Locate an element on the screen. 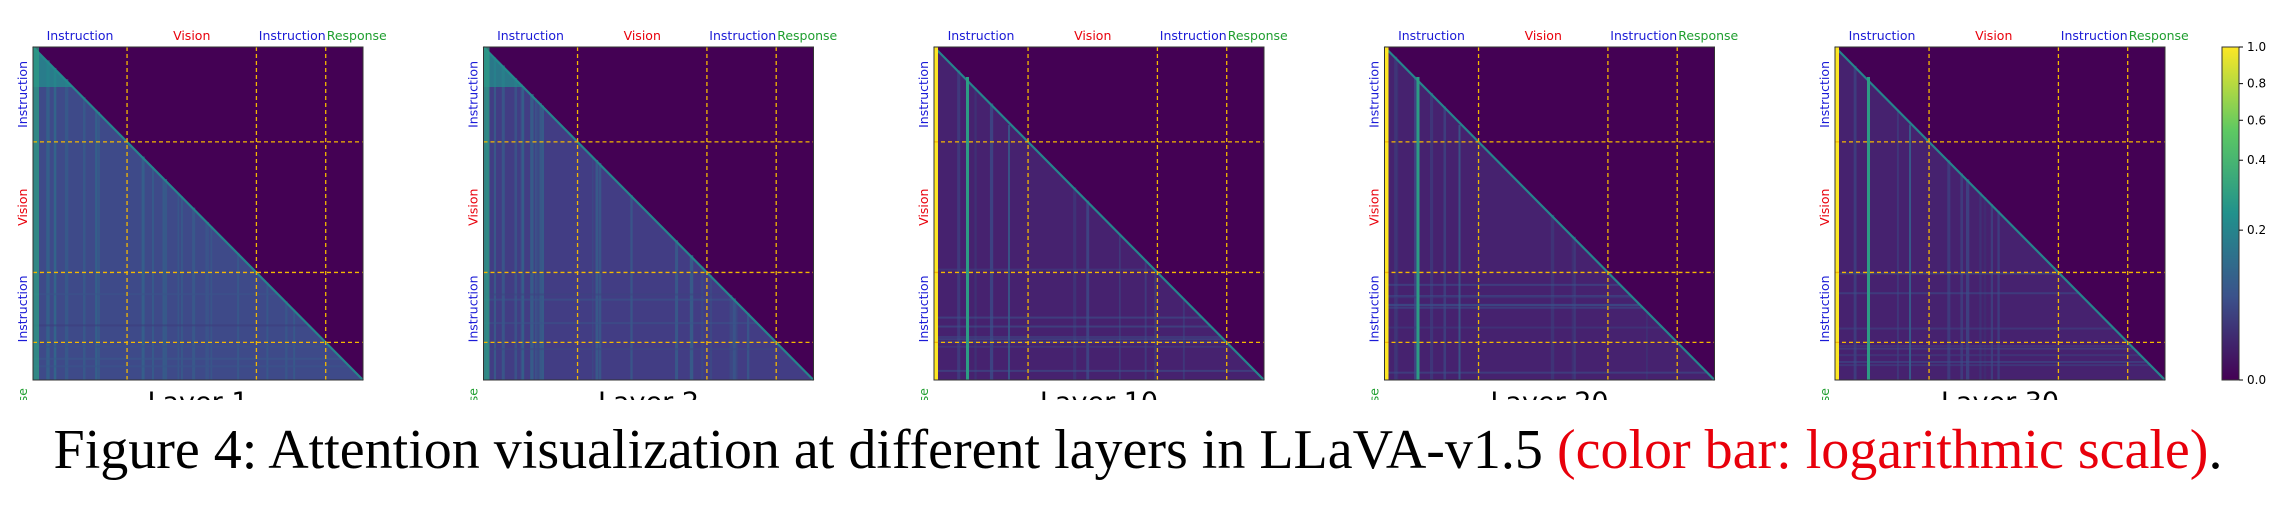 Image resolution: width=2276 pixels, height=506 pixels. colorbar-tick-label: 0.8 is located at coordinates (2256, 84).